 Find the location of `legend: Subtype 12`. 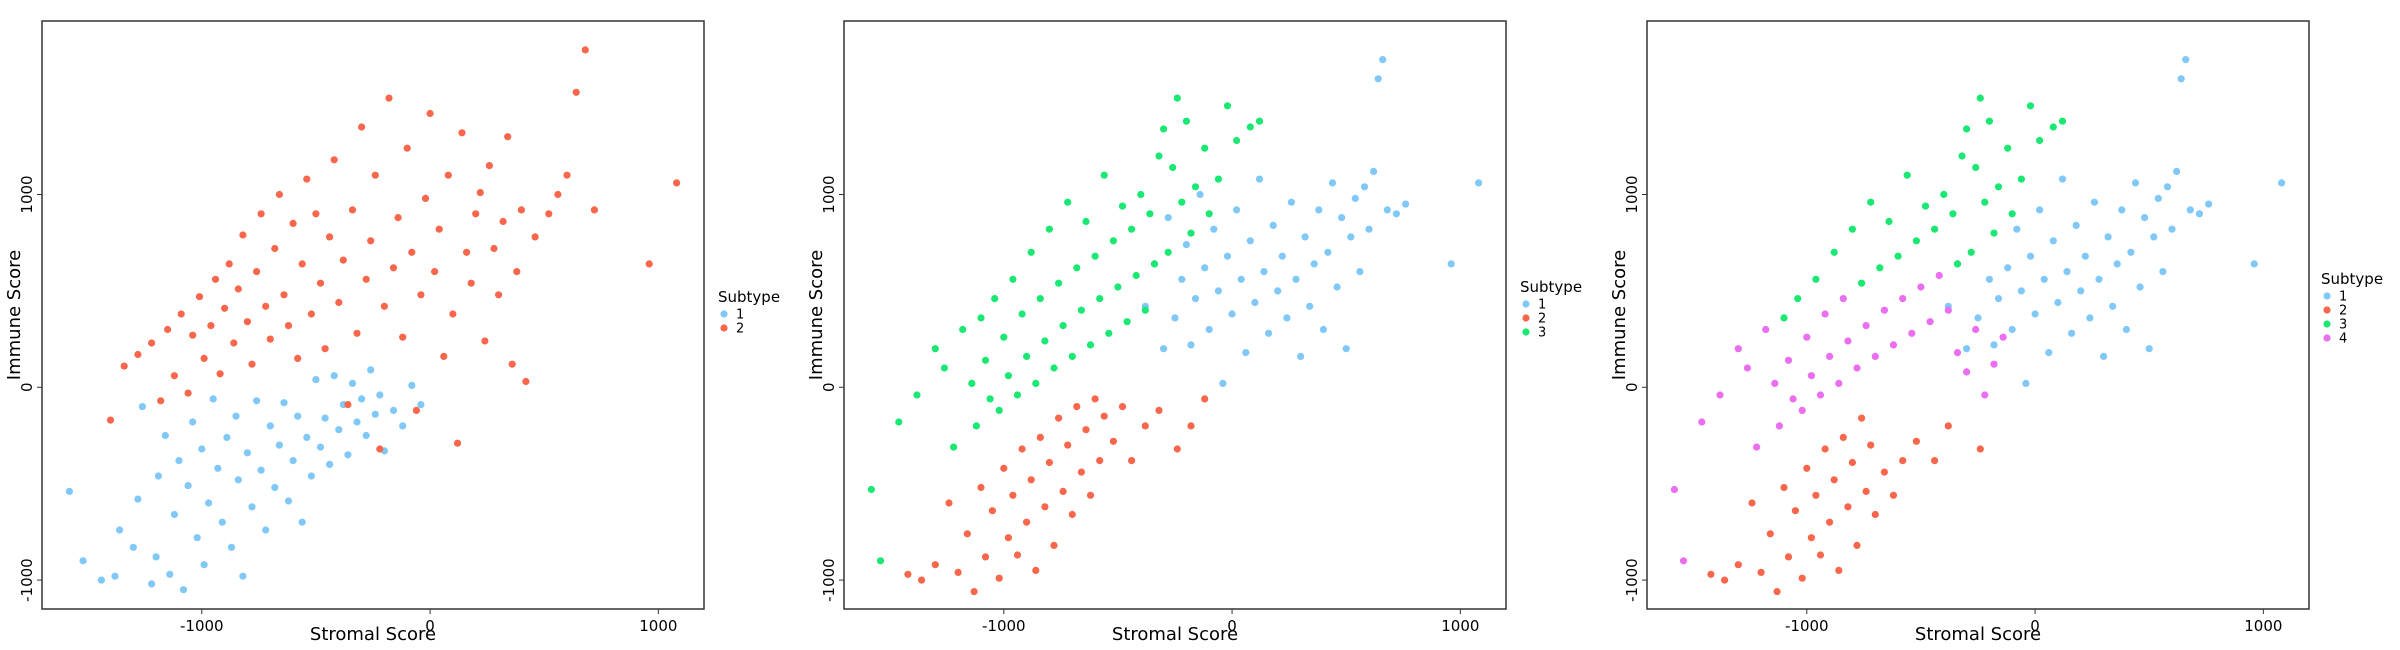

legend: Subtype 12 is located at coordinates (749, 312).